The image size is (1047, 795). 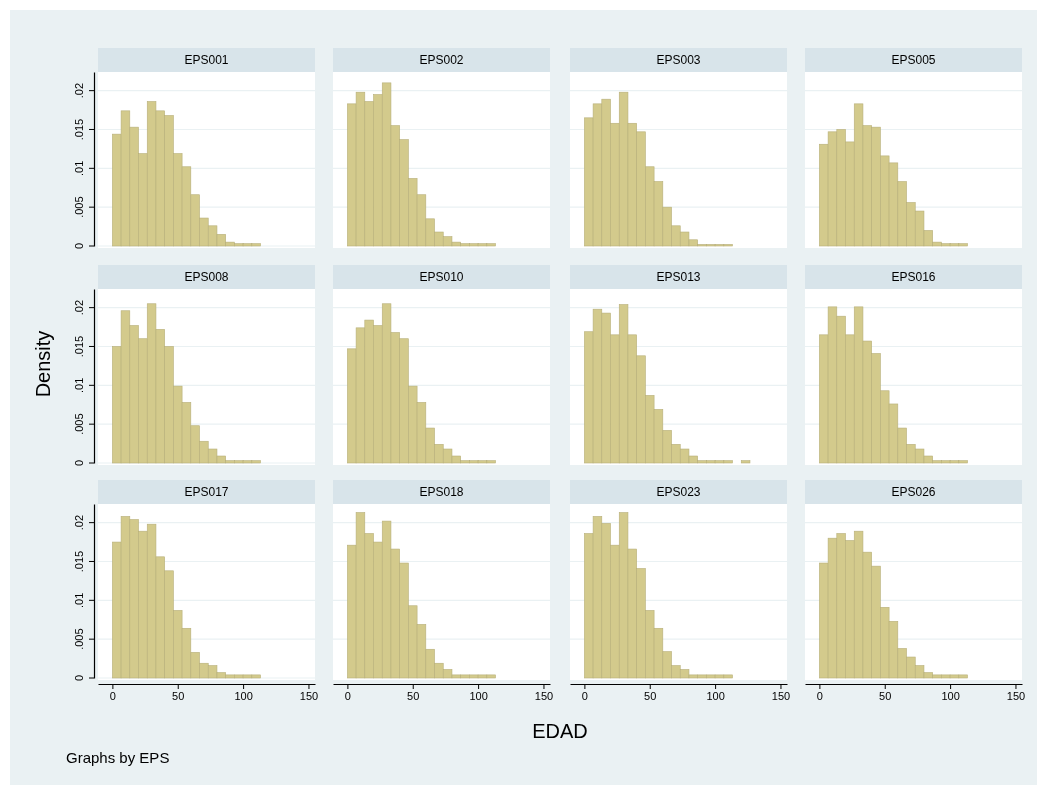 What do you see at coordinates (43, 364) in the screenshot?
I see `y-axis-title: Density` at bounding box center [43, 364].